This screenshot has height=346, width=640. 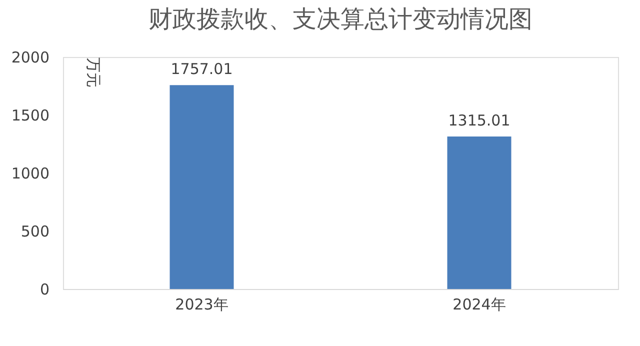 I want to click on y-tick-label: 1500, so click(x=30, y=115).